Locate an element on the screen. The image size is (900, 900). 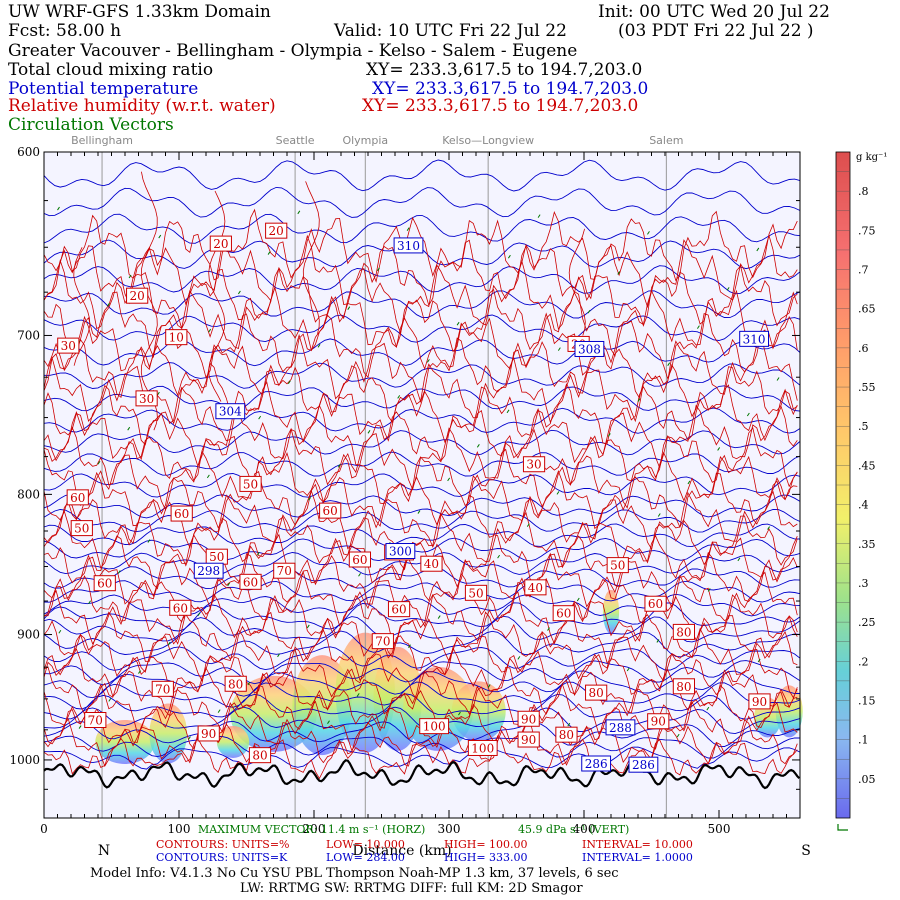
colorbar-tick-label: .4 is located at coordinates (863, 505).